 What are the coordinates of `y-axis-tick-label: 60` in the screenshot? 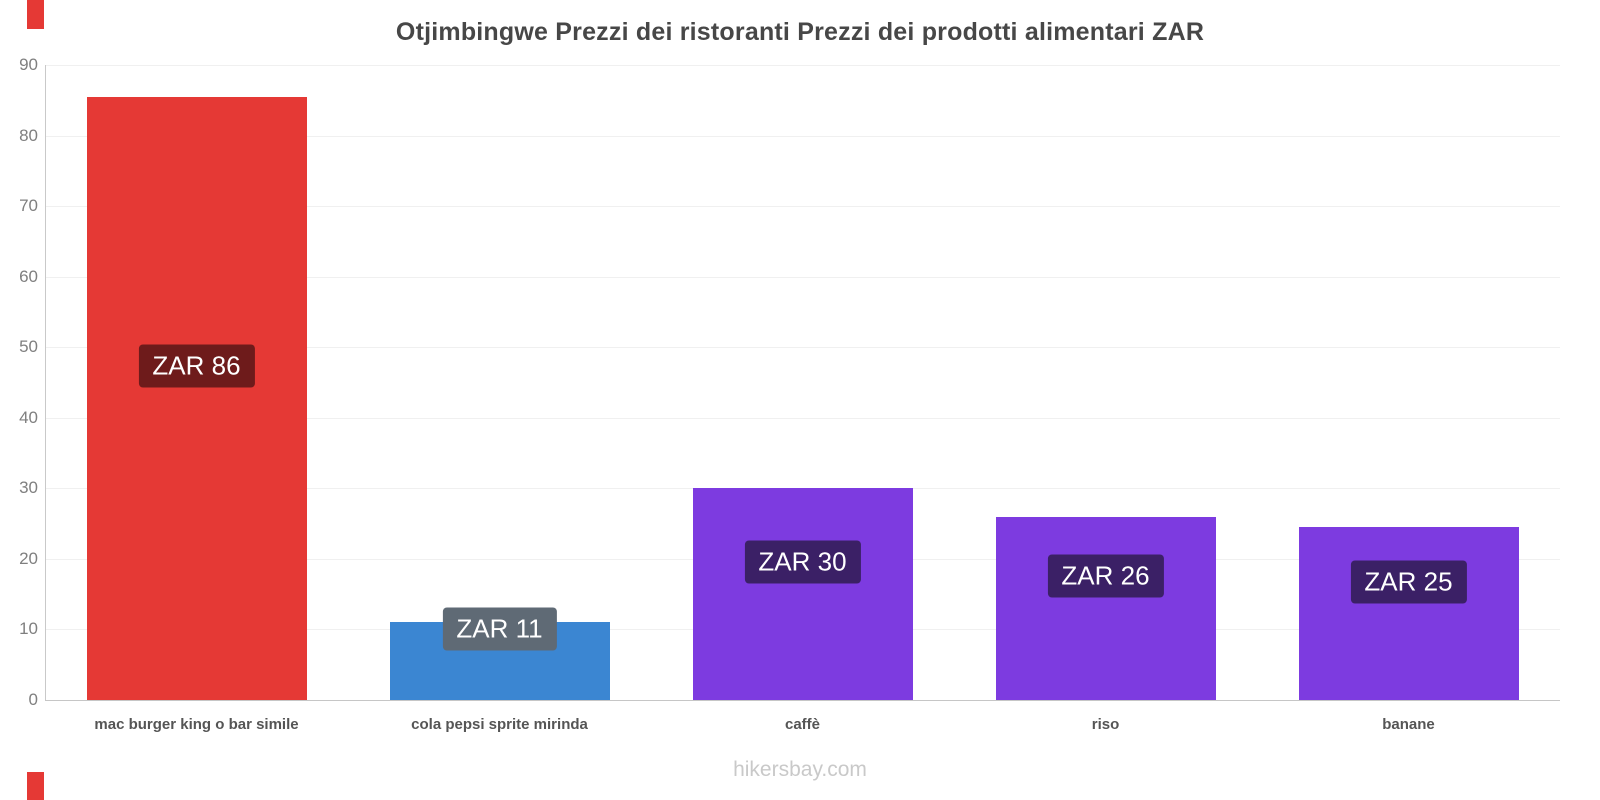 It's located at (28, 276).